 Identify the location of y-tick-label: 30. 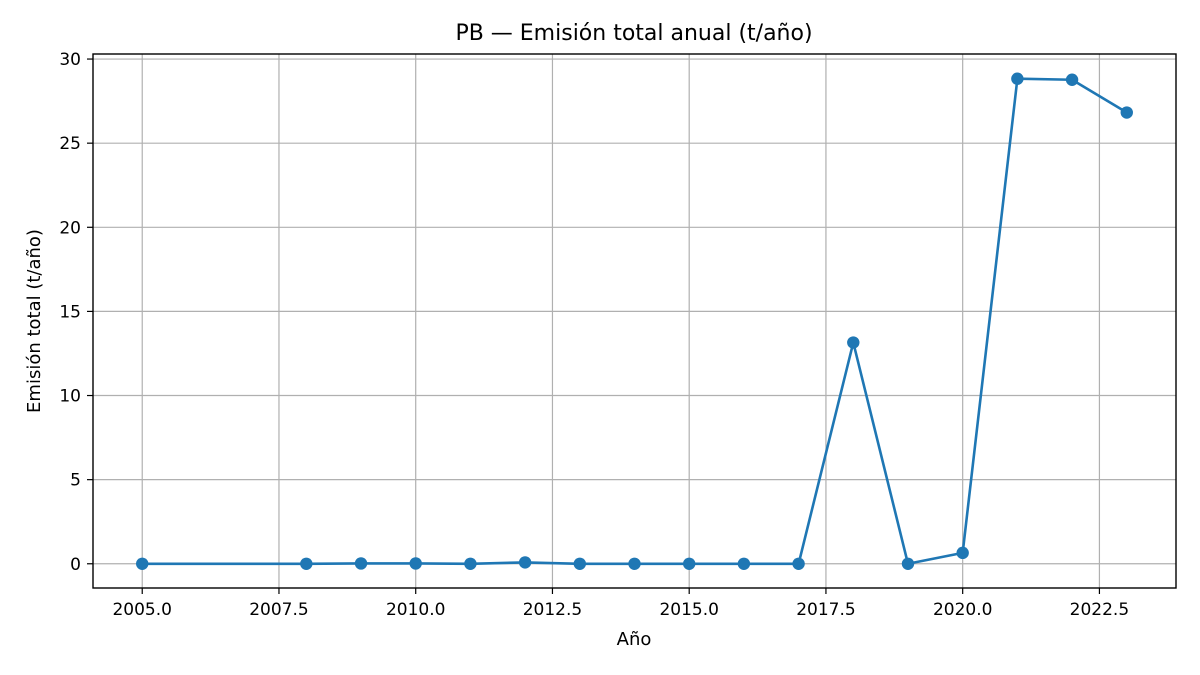
(70, 60).